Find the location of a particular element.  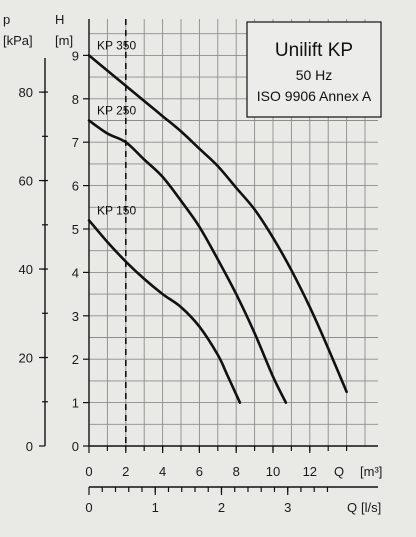

legend-frequency: 50 Hz is located at coordinates (314, 75).